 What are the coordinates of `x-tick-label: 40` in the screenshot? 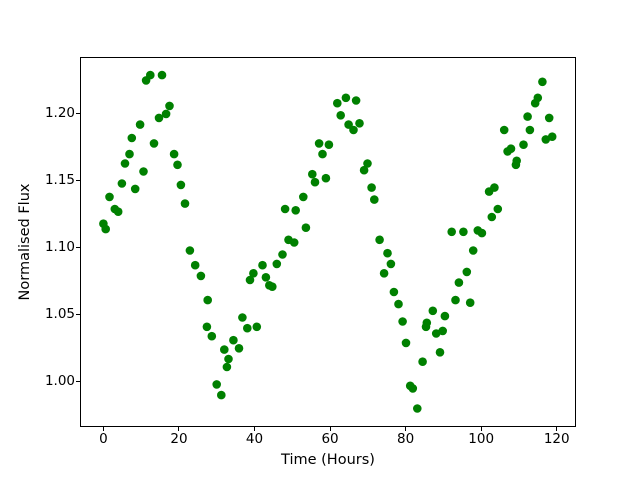 It's located at (254, 439).